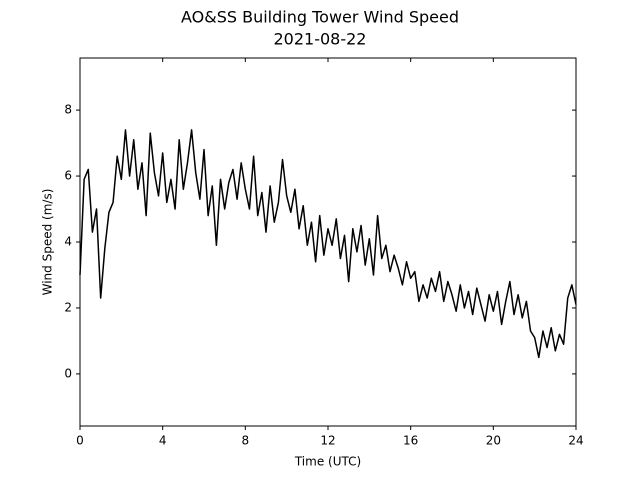  I want to click on y-tick-label: 4, so click(68, 242).